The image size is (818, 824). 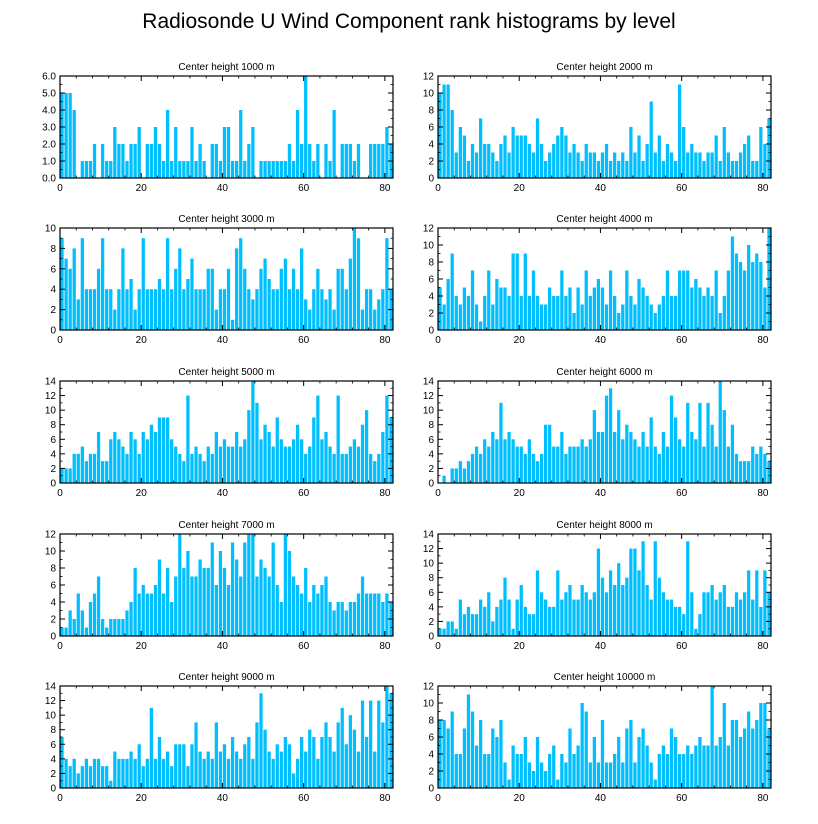 What do you see at coordinates (438, 493) in the screenshot?
I see `x-tick-label: 0` at bounding box center [438, 493].